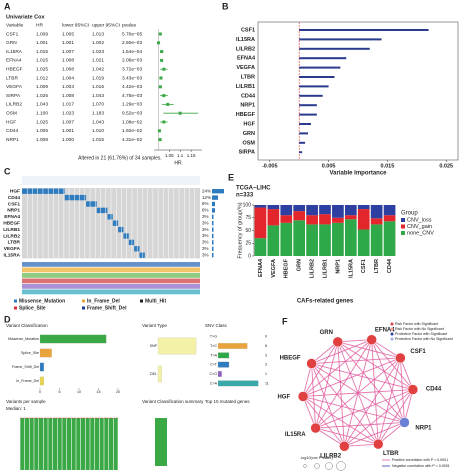  What do you see at coordinates (391, 454) in the screenshot?
I see `node-label: LTBR` at bounding box center [391, 454].